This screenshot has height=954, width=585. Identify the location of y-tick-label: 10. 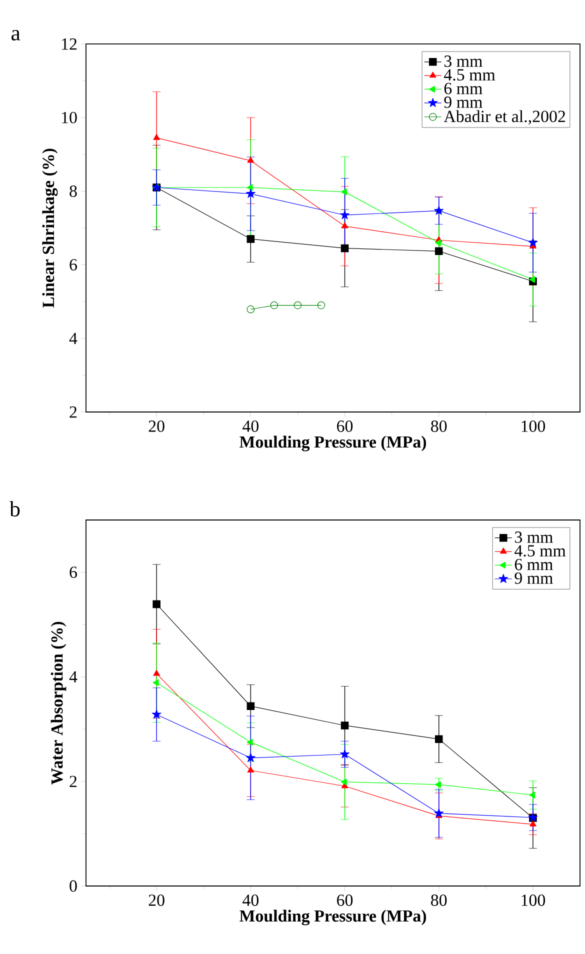
(69, 118).